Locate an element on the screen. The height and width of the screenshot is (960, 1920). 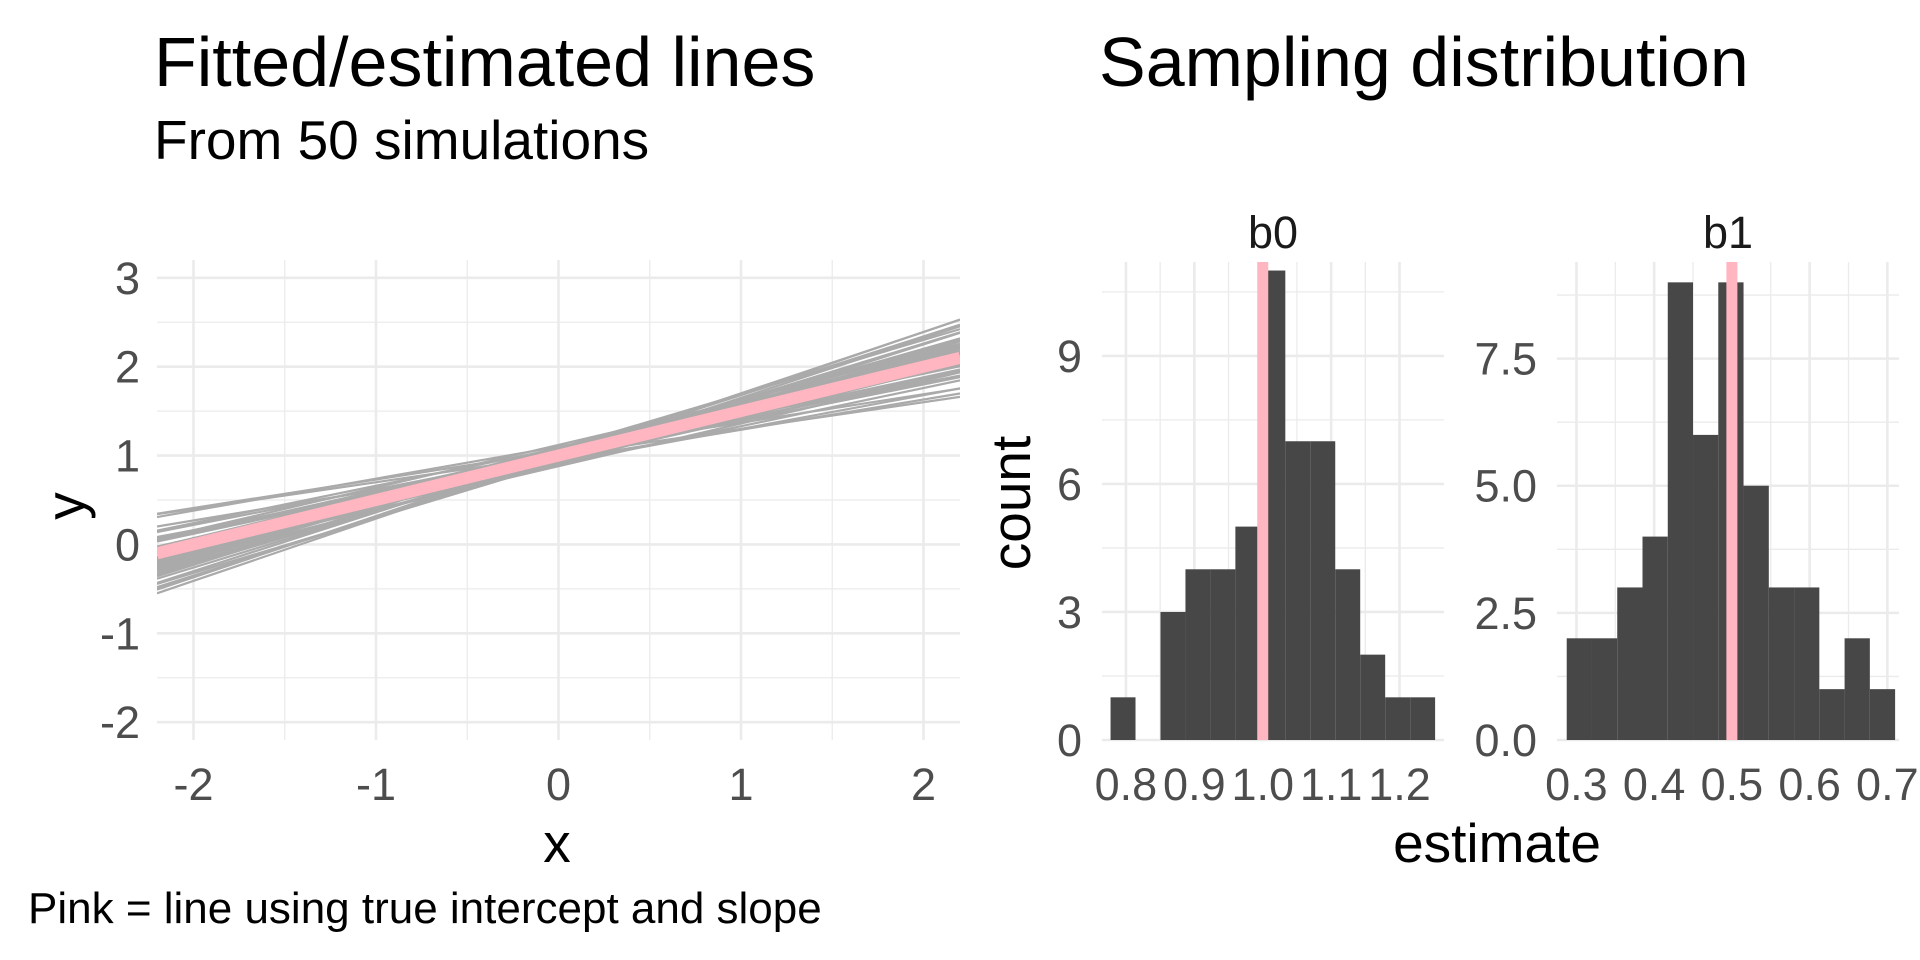
x-tick-label: 0.4 is located at coordinates (1654, 784).